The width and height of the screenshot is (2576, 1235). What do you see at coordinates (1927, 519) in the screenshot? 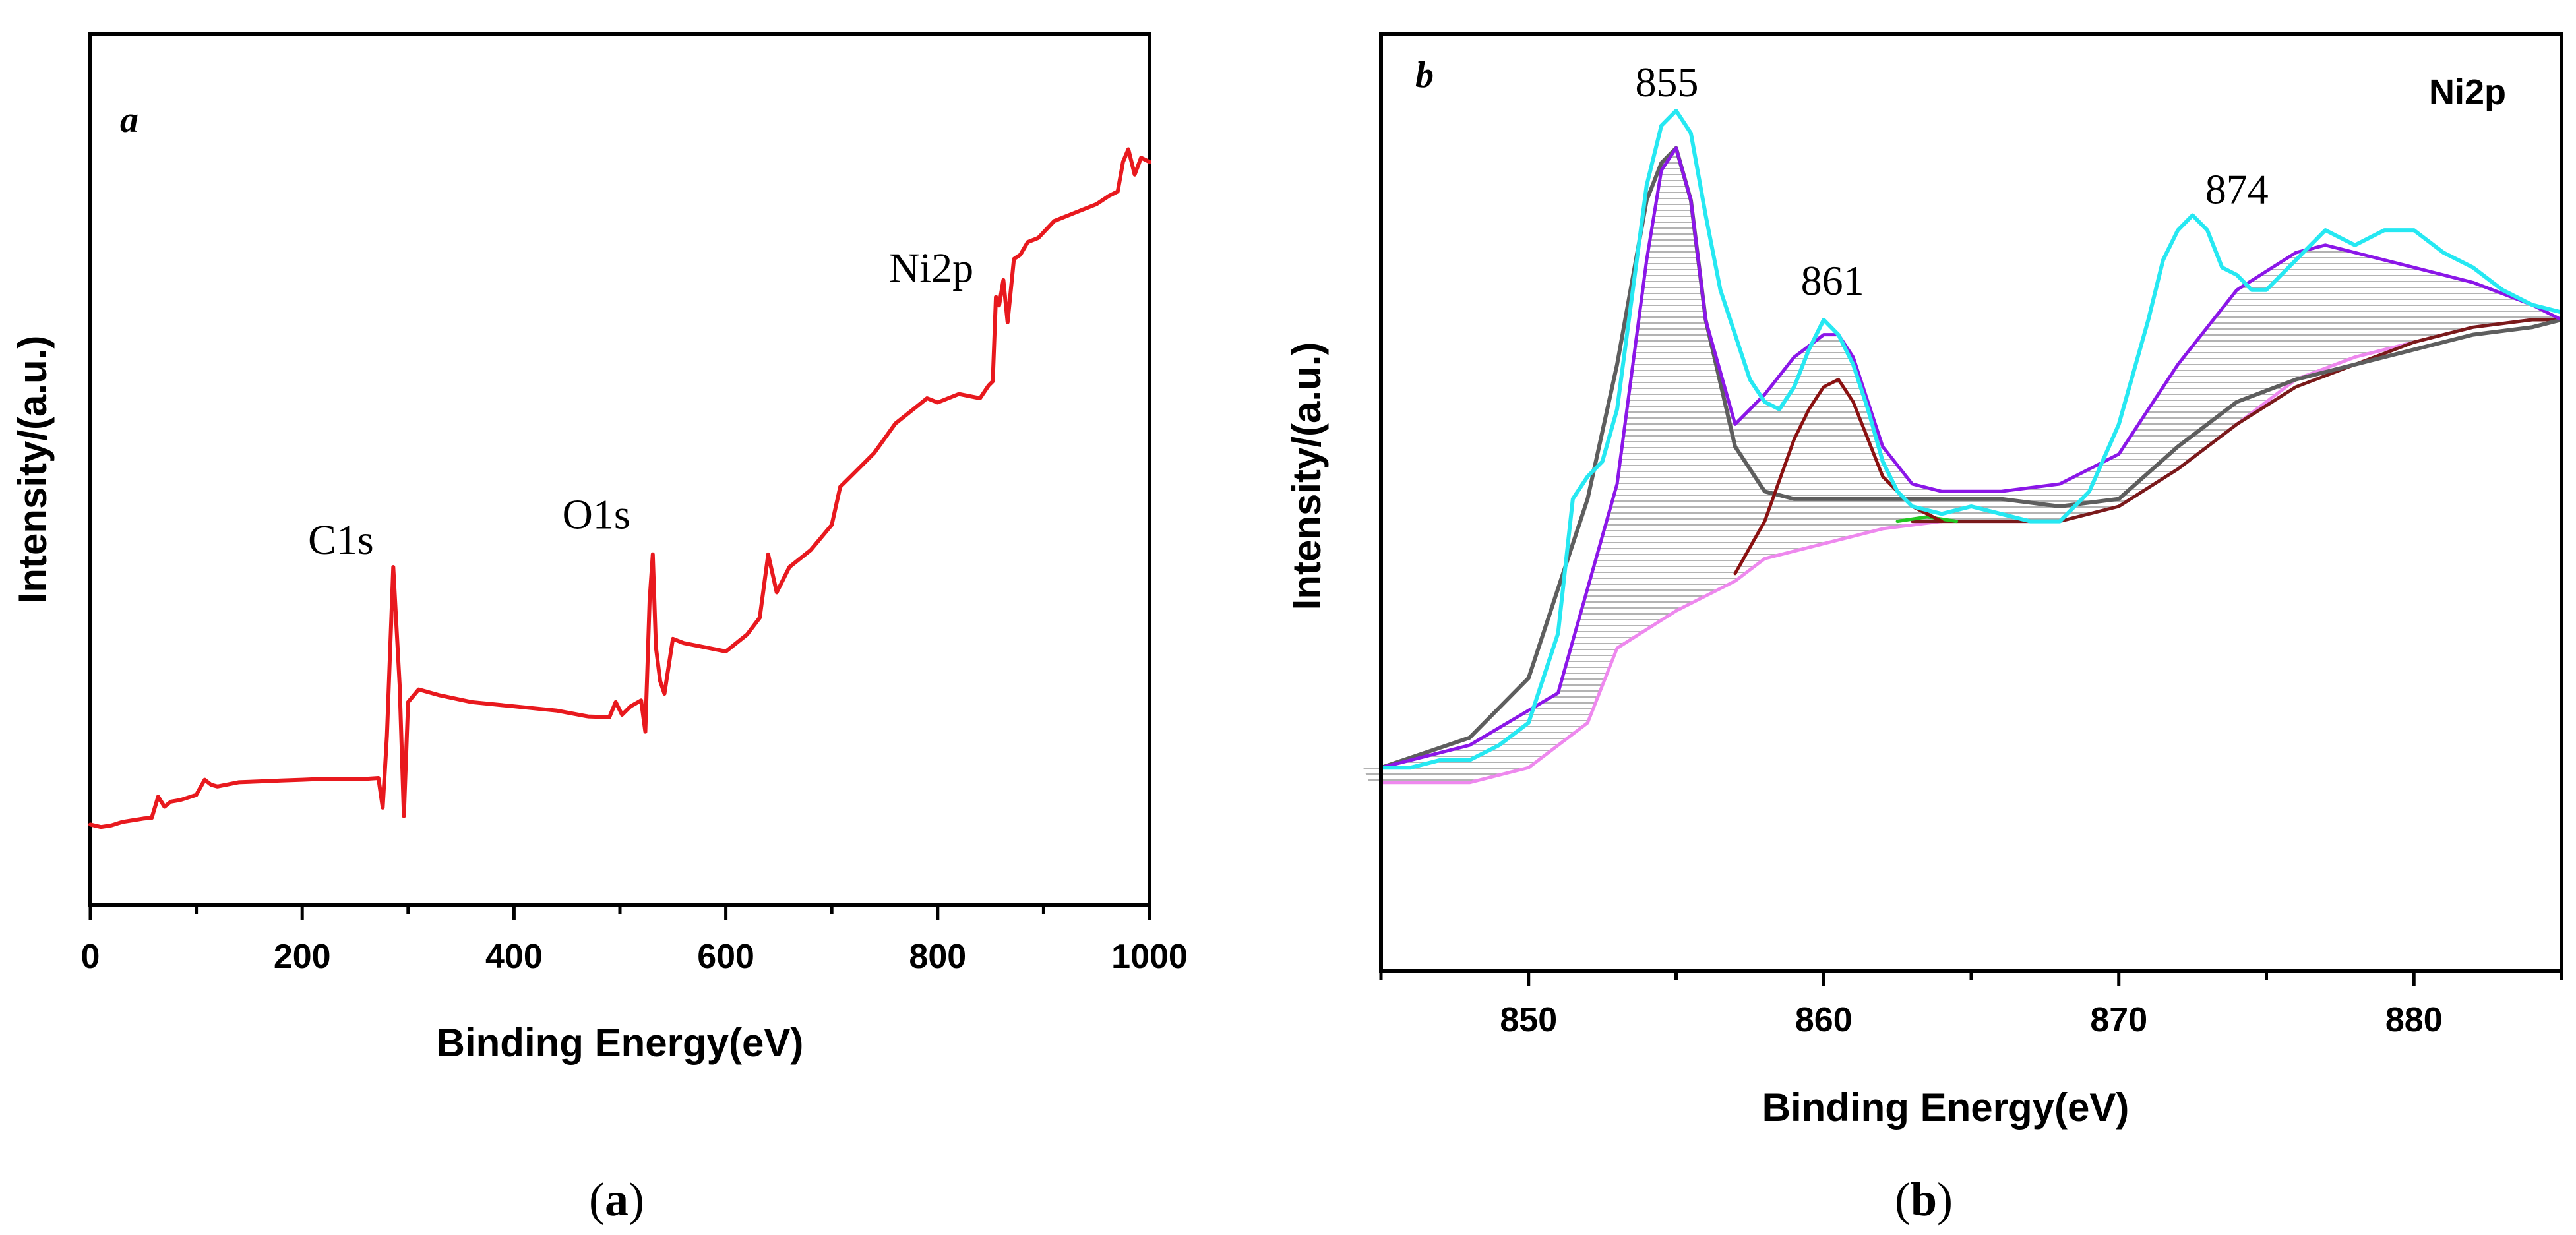
I see `panel-b-series-shoulder` at bounding box center [1927, 519].